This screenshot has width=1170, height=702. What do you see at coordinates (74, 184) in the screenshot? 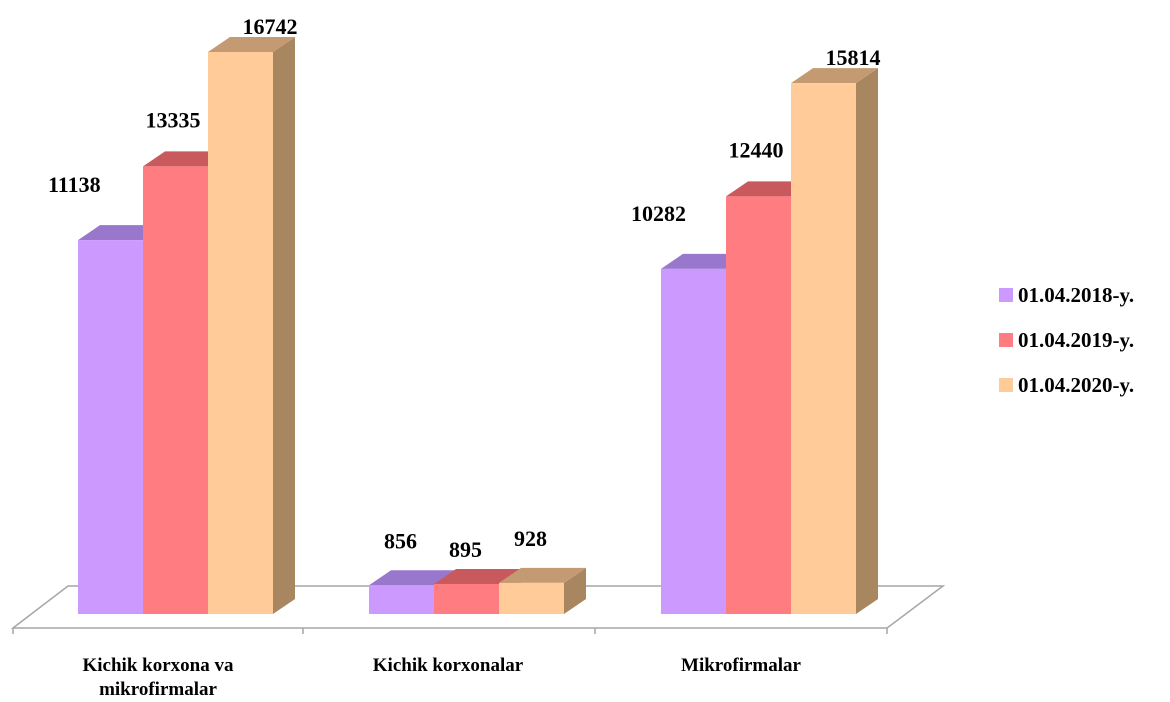
I see `data-label: 11138` at bounding box center [74, 184].